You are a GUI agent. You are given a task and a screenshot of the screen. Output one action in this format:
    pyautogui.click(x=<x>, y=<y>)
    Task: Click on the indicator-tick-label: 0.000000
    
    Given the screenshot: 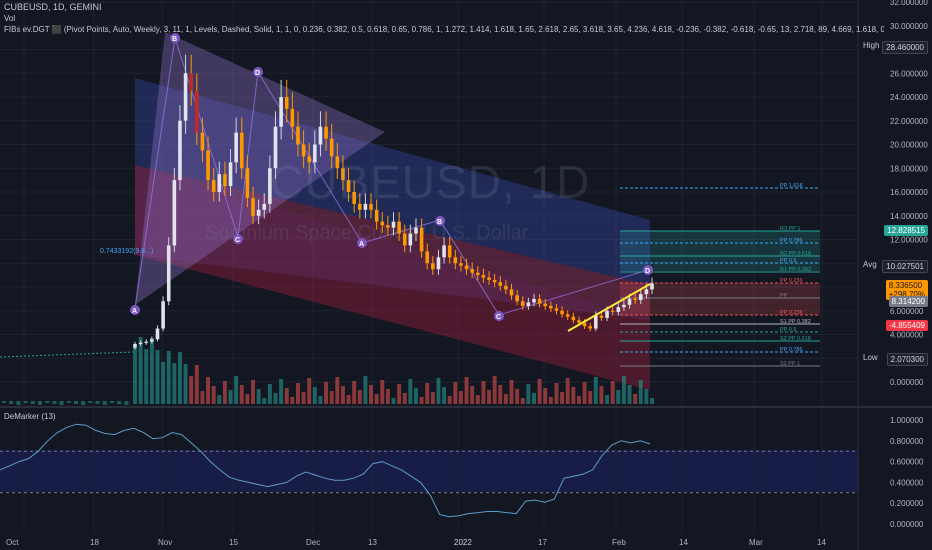 What is the action you would take?
    pyautogui.click(x=907, y=524)
    